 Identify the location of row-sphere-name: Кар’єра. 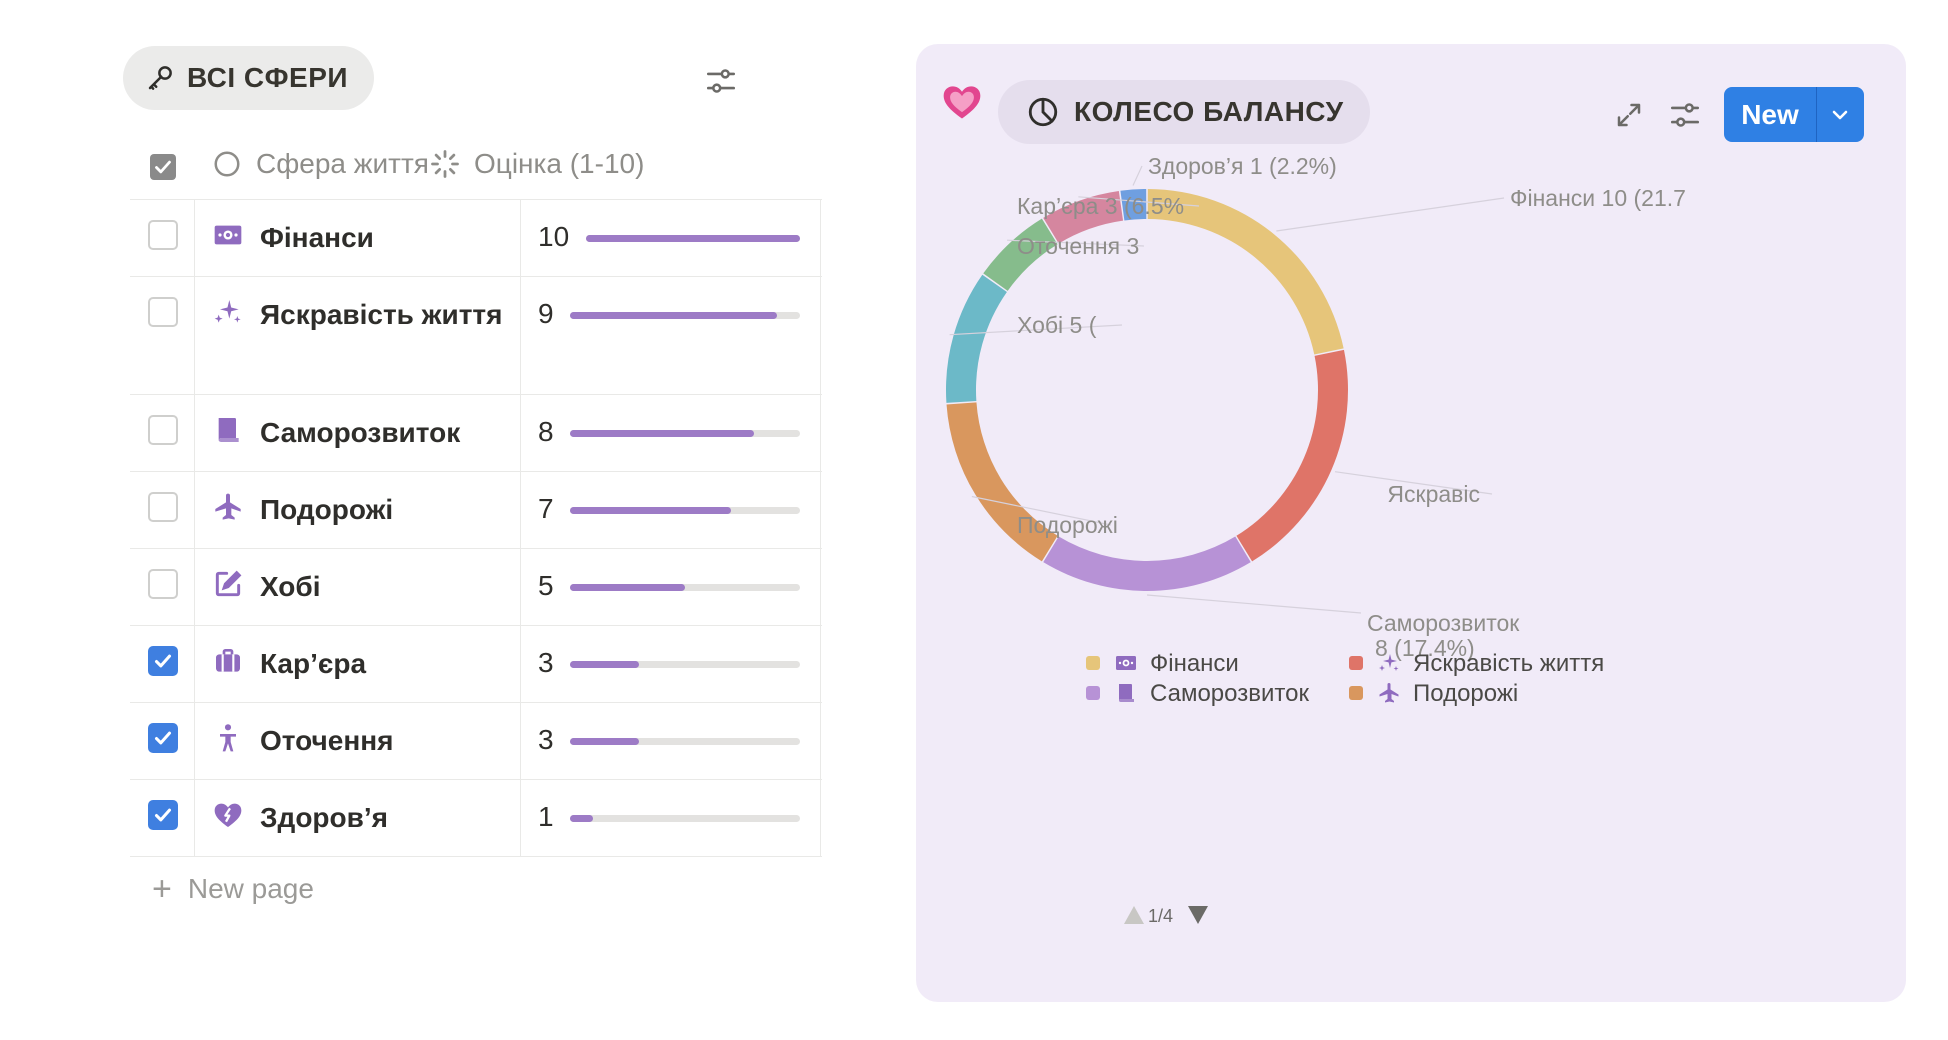
(313, 663).